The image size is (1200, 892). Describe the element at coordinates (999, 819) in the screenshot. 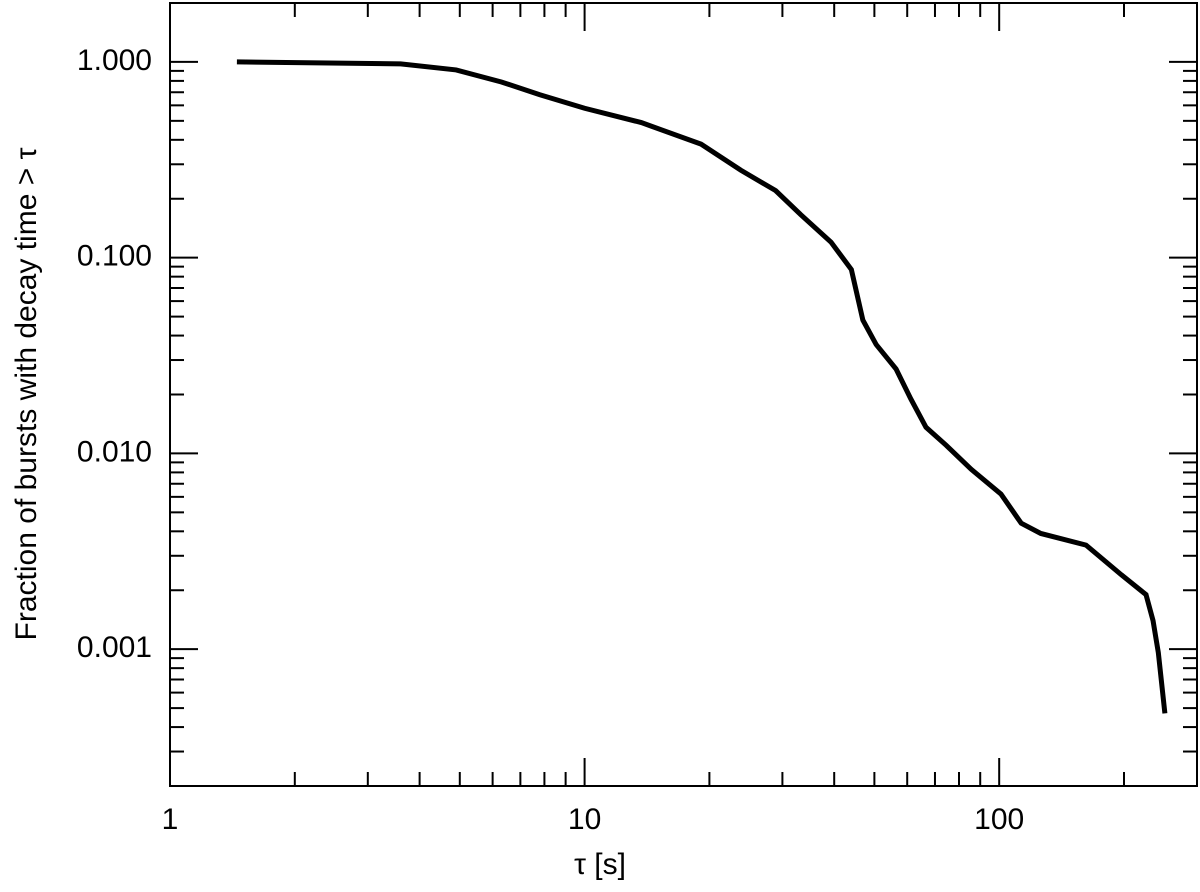

I see `x-tick-label: 100` at that location.